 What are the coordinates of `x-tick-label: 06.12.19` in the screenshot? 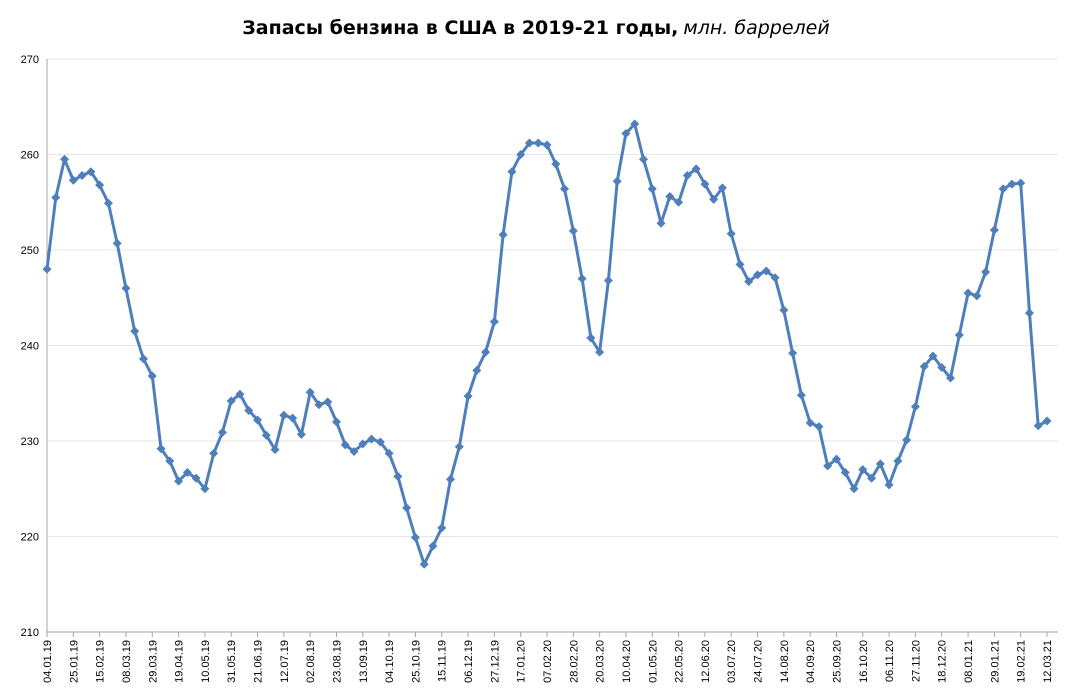 It's located at (469, 661).